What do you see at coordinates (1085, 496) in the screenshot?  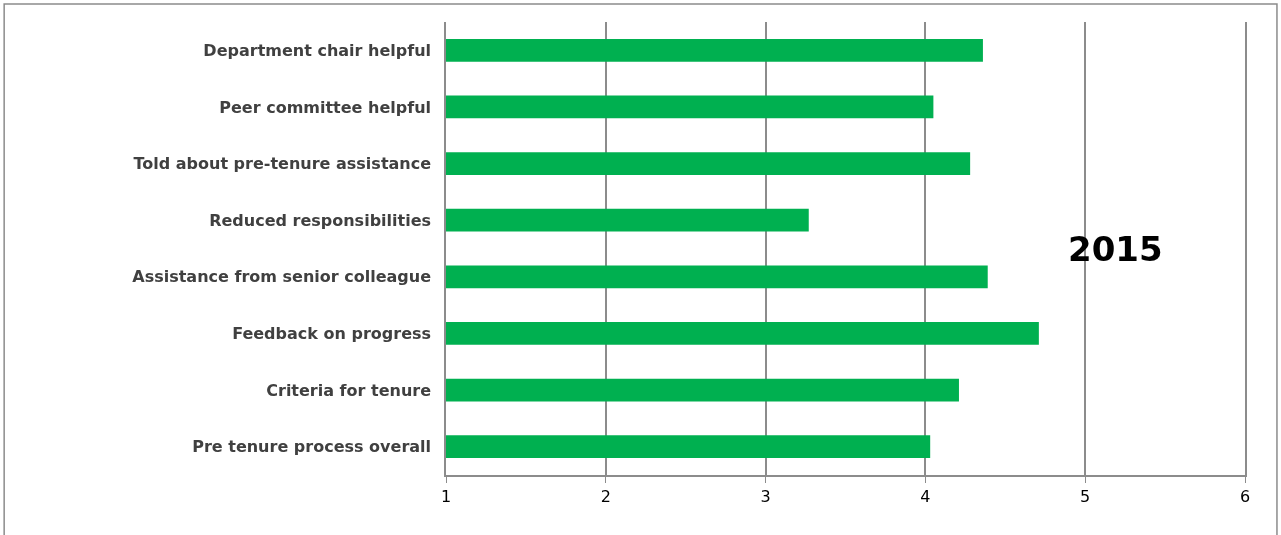 I see `x-tick-label: 5` at bounding box center [1085, 496].